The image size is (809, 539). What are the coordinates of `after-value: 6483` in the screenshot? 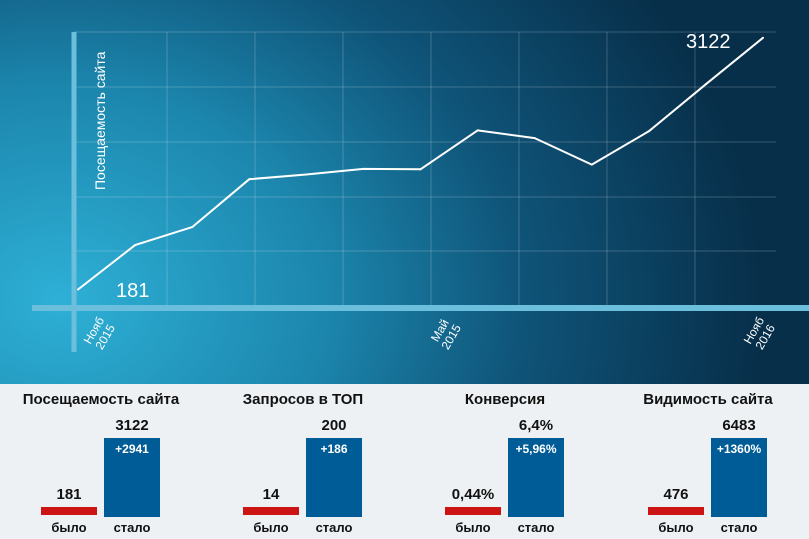 It's located at (739, 425).